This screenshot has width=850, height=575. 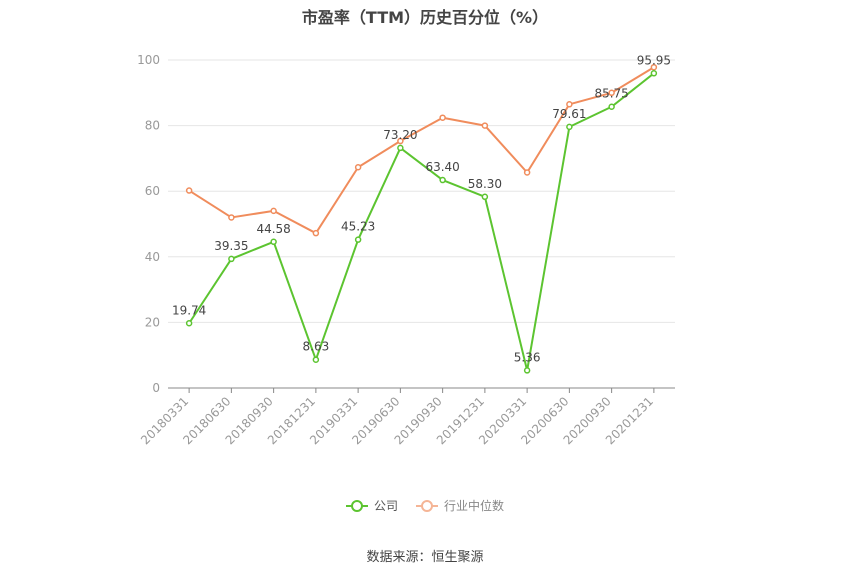 I want to click on data-label-company: 58.30, so click(x=485, y=184).